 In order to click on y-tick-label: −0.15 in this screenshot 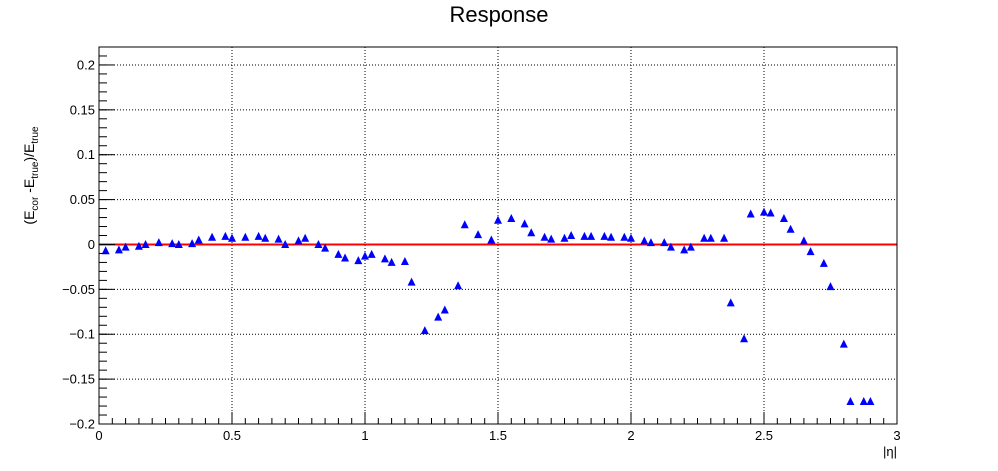, I will do `click(78, 379)`.